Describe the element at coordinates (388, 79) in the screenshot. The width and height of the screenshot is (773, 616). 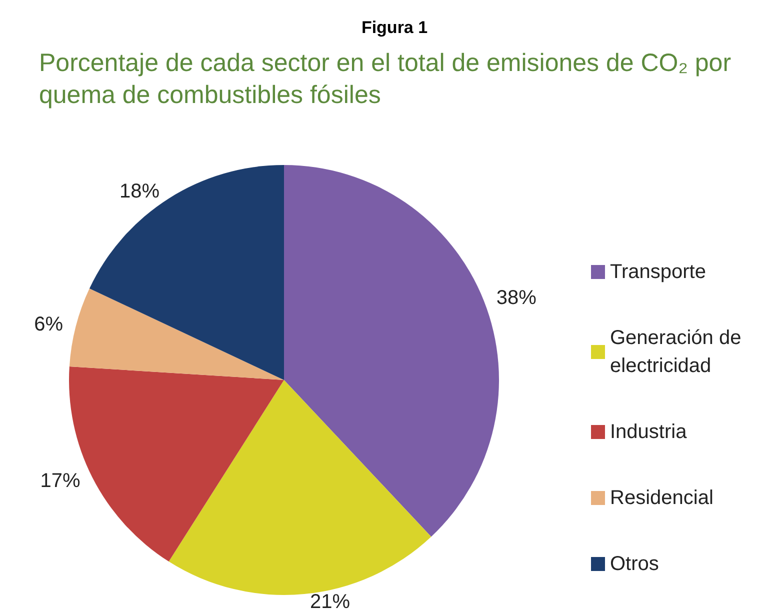
I see `chart-subtitle: Porcentaje de cada sector en el total de emisiones de CO₂ por quema de combustibles fósiles` at that location.